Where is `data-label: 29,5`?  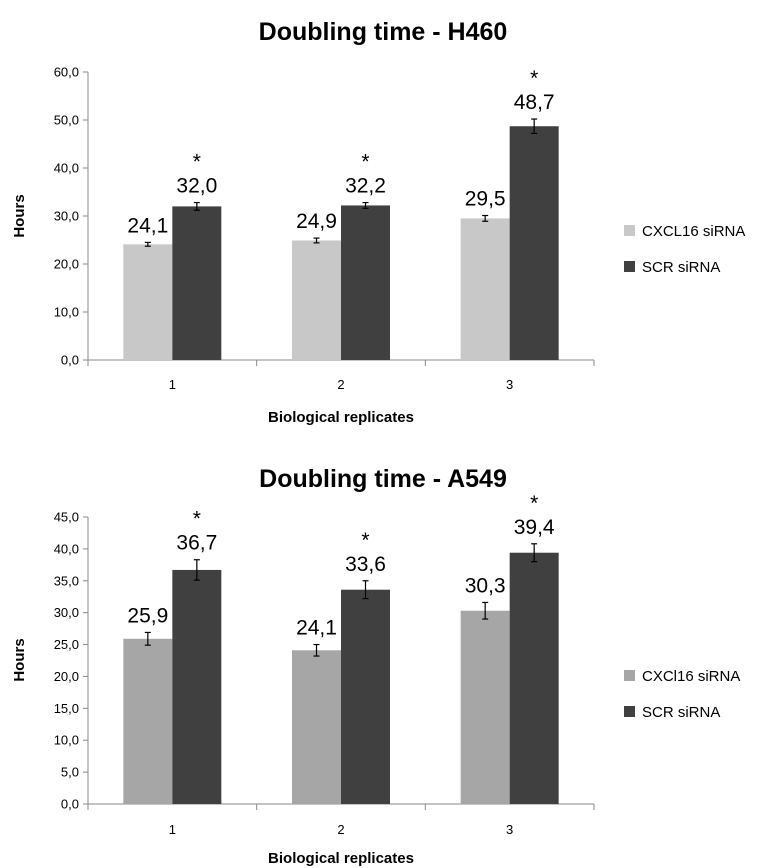 data-label: 29,5 is located at coordinates (485, 199).